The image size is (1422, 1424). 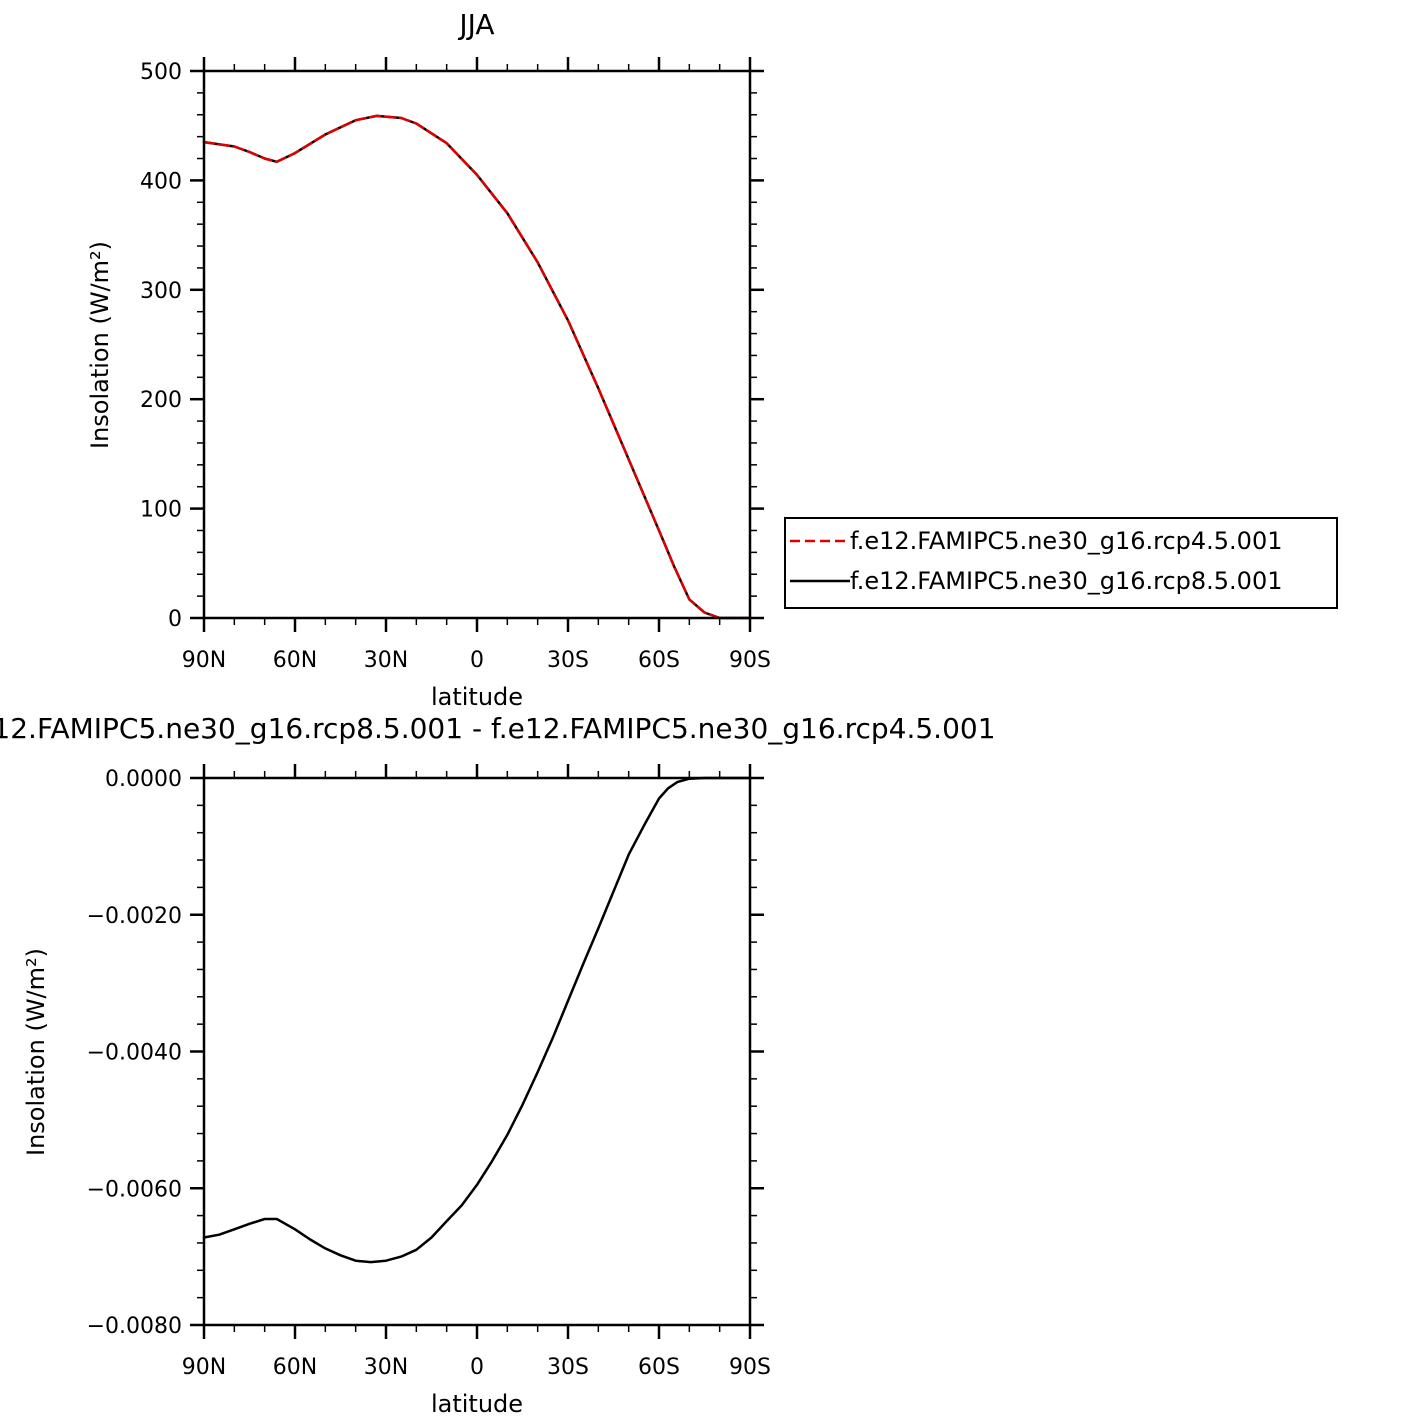 What do you see at coordinates (750, 660) in the screenshot?
I see `top-x-tick-label: 90S` at bounding box center [750, 660].